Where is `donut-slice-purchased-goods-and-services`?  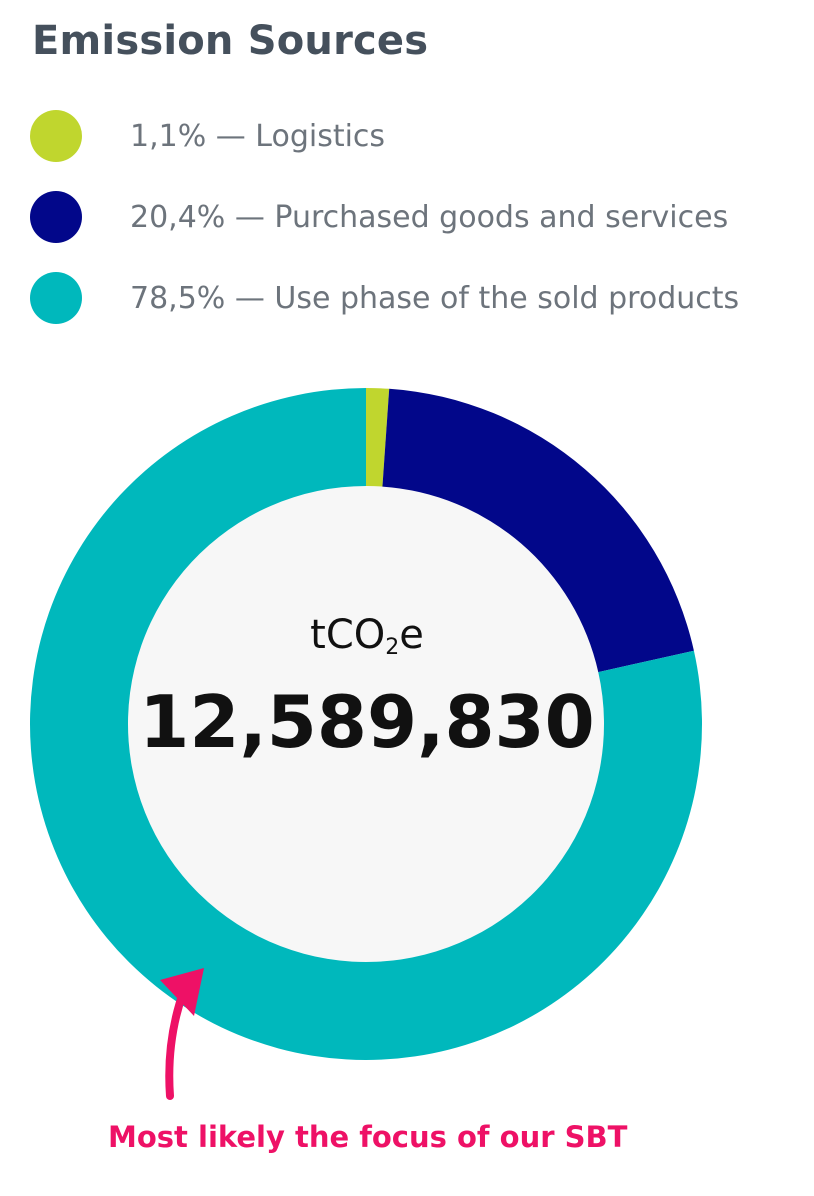 donut-slice-purchased-goods-and-services is located at coordinates (538, 530).